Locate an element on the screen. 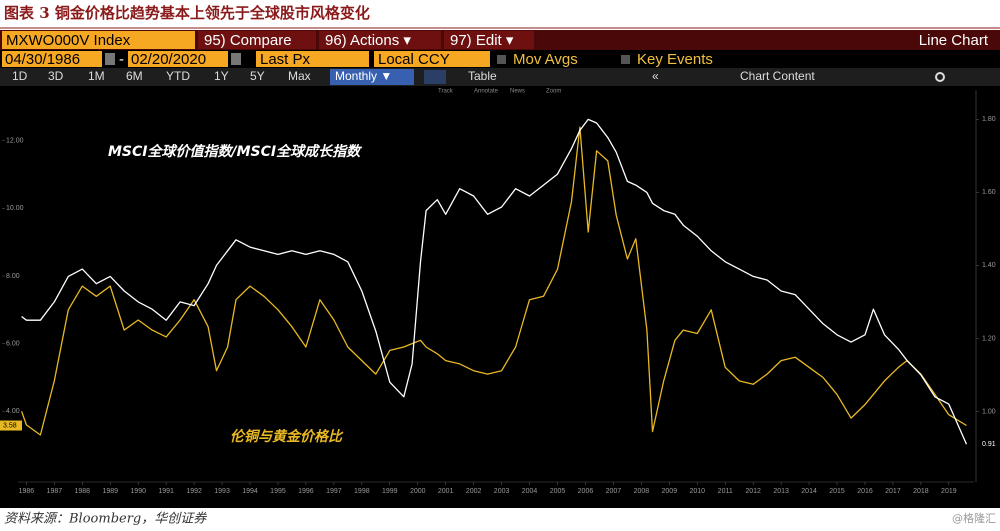  end-value-label: 3.58 is located at coordinates (10, 425).